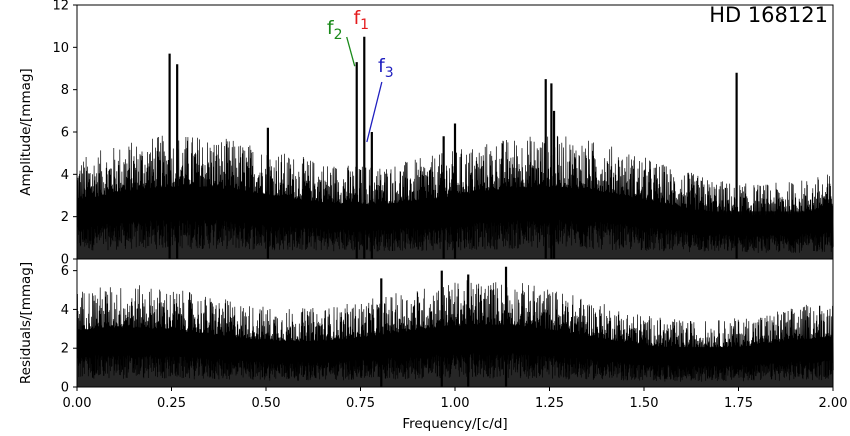 This screenshot has width=850, height=436. Describe the element at coordinates (374, 112) in the screenshot. I see `annotation-f3-leader` at that location.